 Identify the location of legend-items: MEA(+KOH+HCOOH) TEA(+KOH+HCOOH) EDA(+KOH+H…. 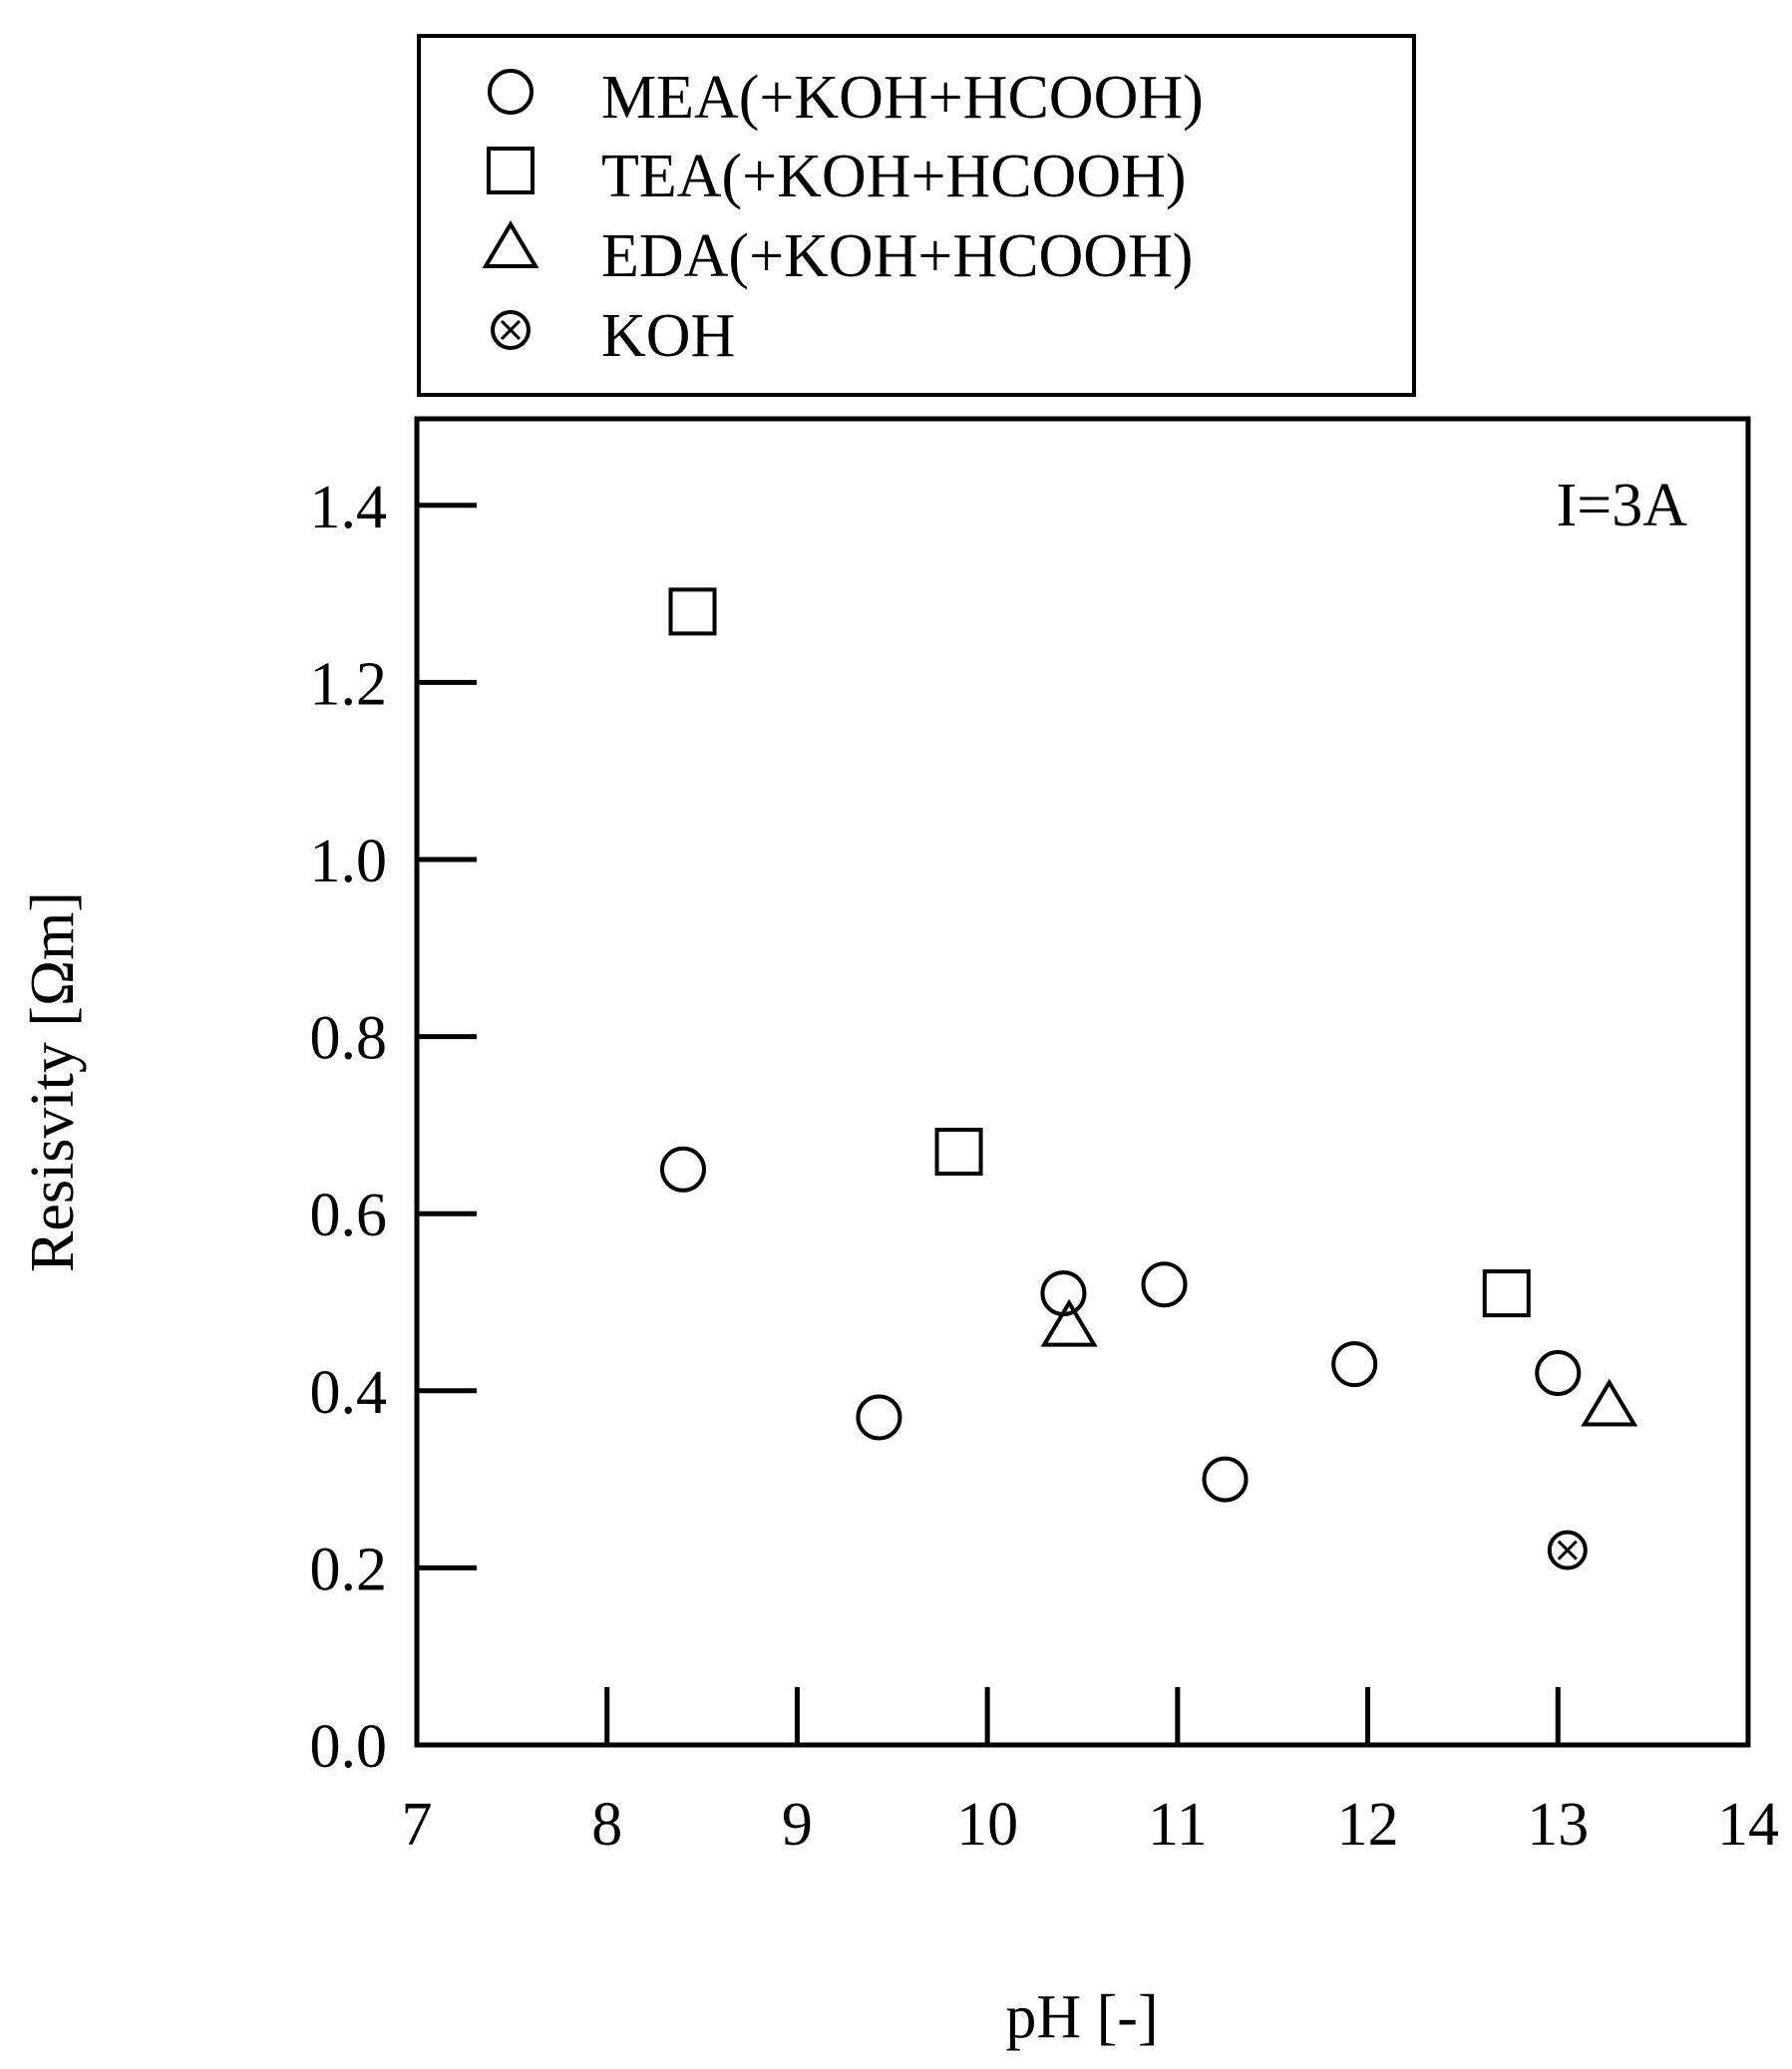
(843, 217).